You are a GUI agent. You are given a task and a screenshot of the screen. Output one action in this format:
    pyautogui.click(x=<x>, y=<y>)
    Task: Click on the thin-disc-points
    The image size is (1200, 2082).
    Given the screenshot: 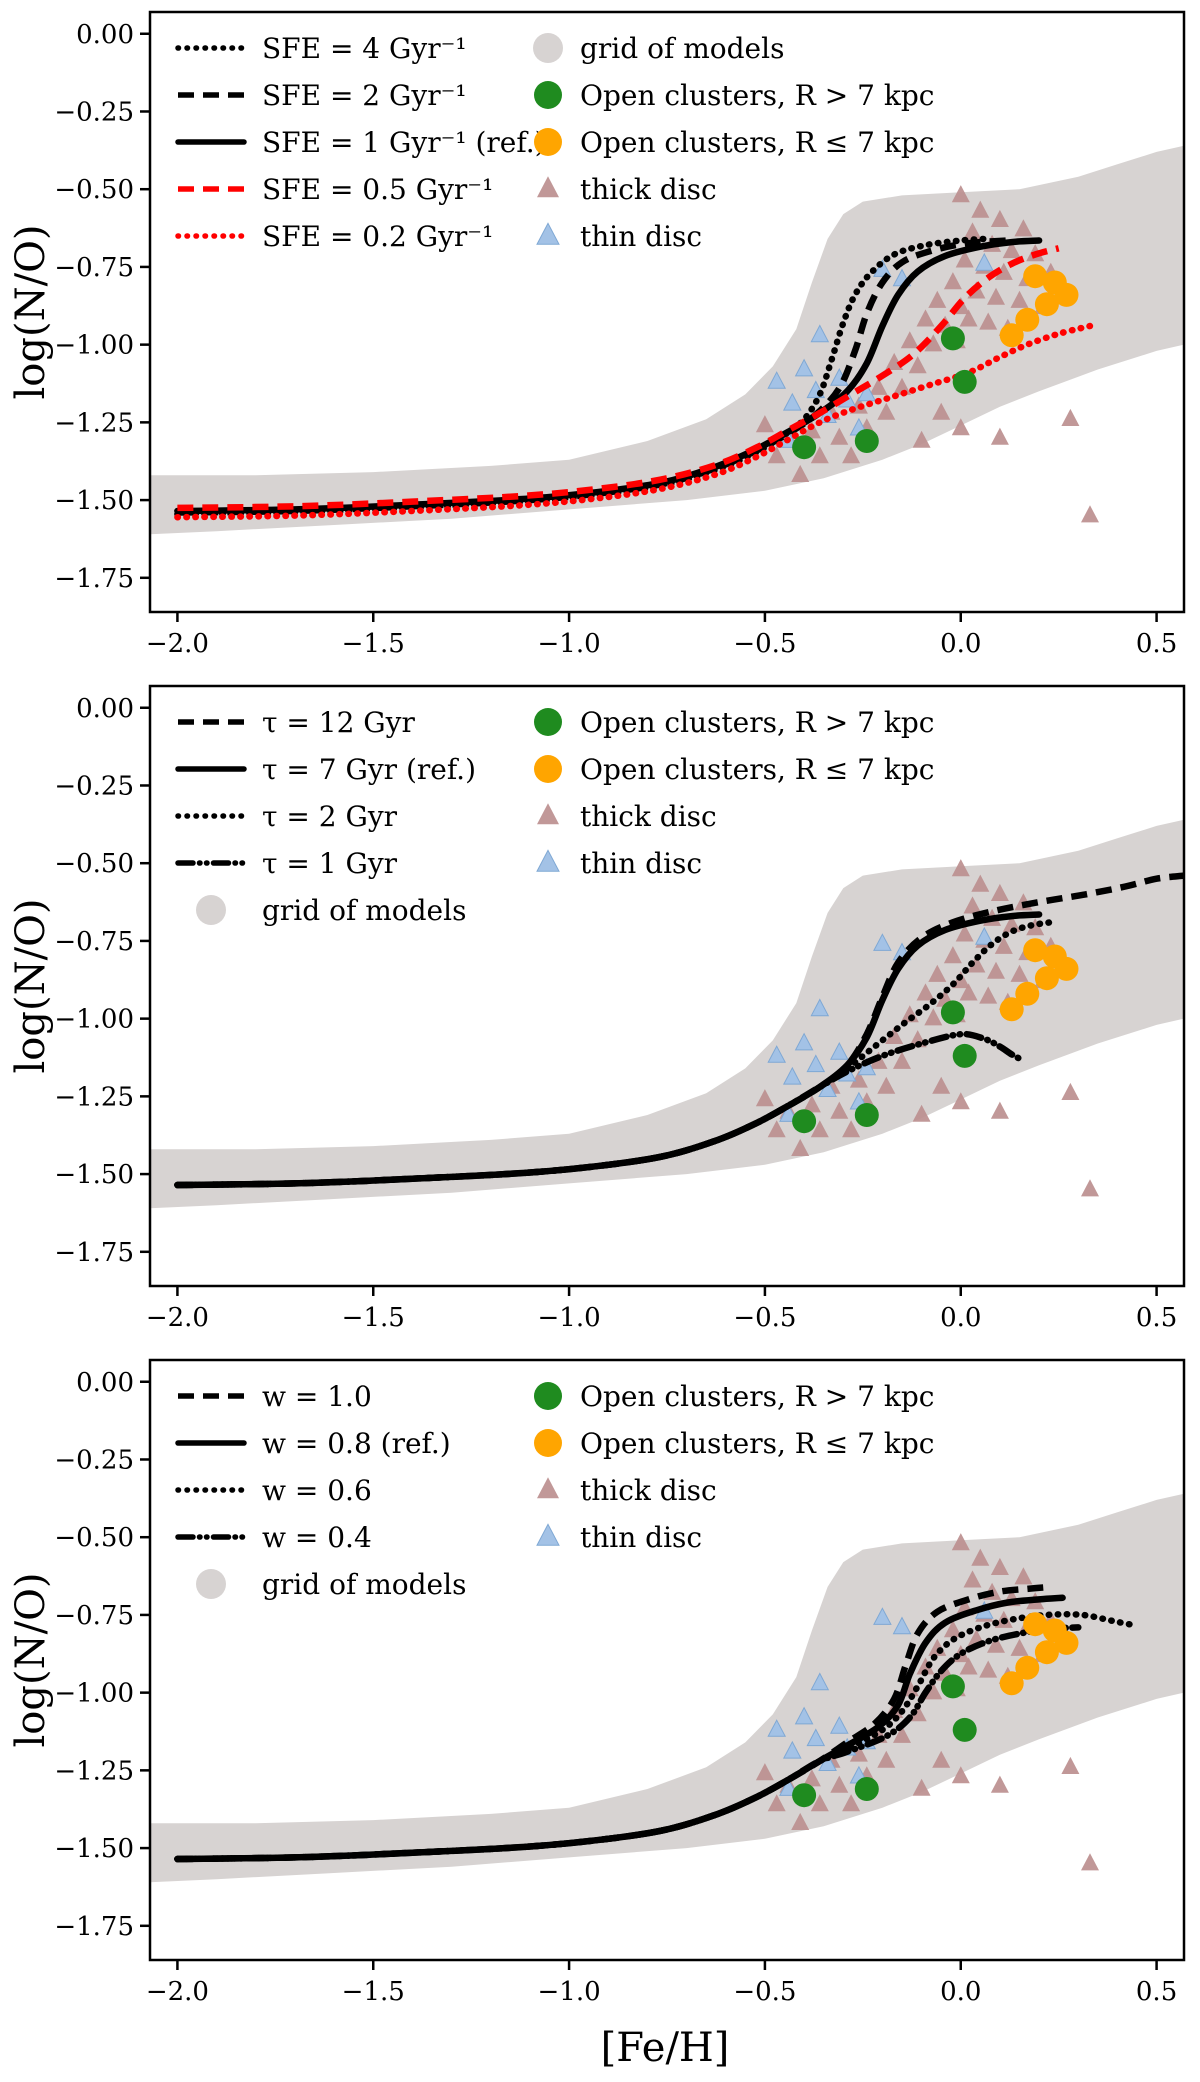 What is the action you would take?
    pyautogui.click(x=880, y=1024)
    